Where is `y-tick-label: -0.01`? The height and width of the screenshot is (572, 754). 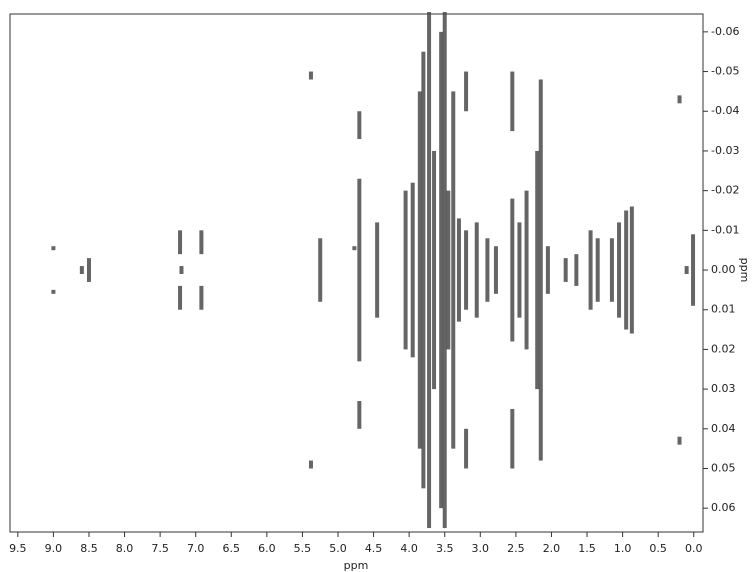
y-tick-label: -0.01 is located at coordinates (725, 229).